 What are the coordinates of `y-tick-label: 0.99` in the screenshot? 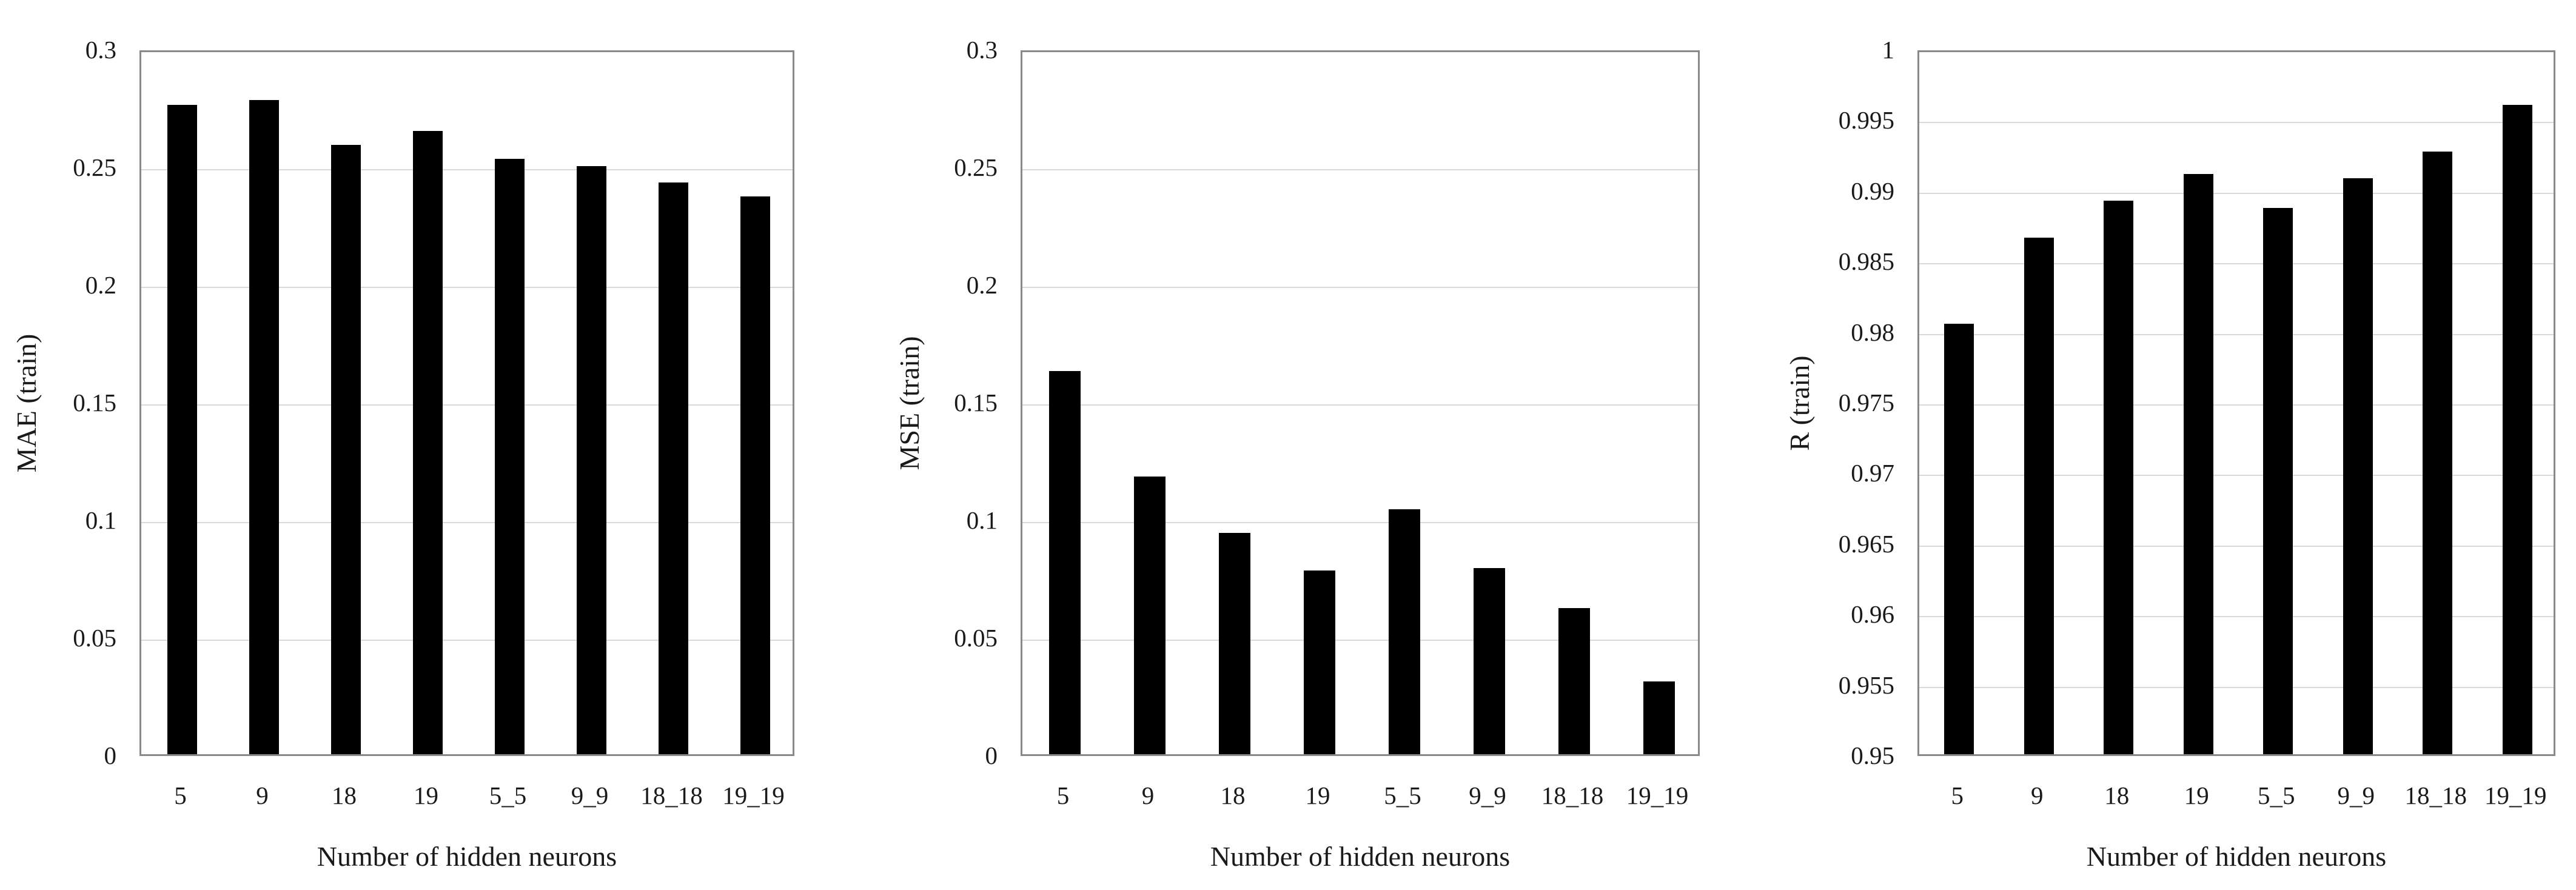 It's located at (1873, 190).